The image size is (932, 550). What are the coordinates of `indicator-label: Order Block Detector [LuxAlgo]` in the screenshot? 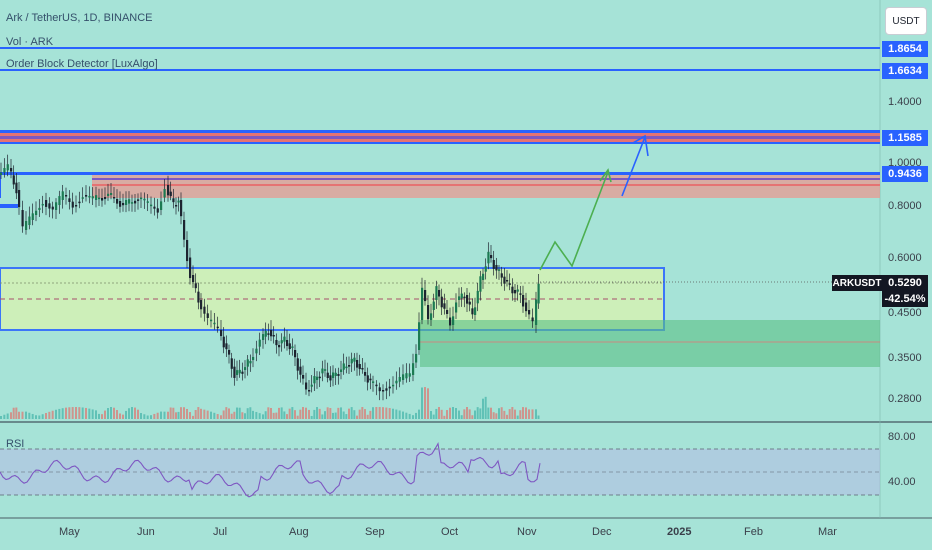 It's located at (82, 64).